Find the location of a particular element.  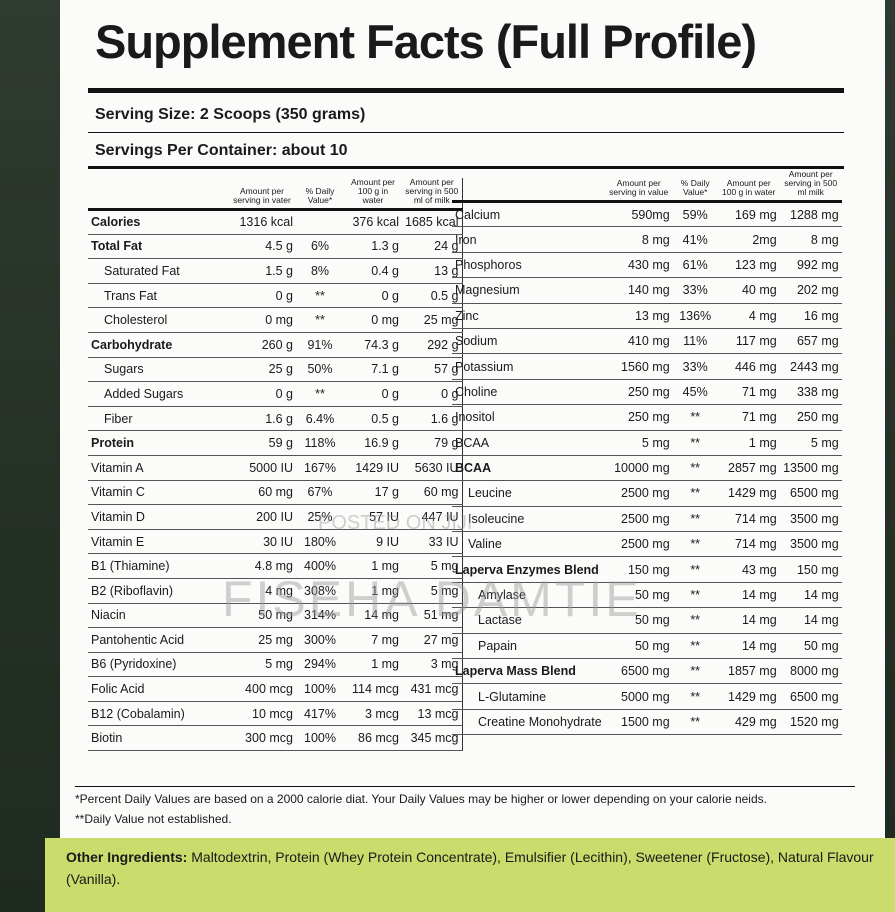

cell: 45% is located at coordinates (695, 392).